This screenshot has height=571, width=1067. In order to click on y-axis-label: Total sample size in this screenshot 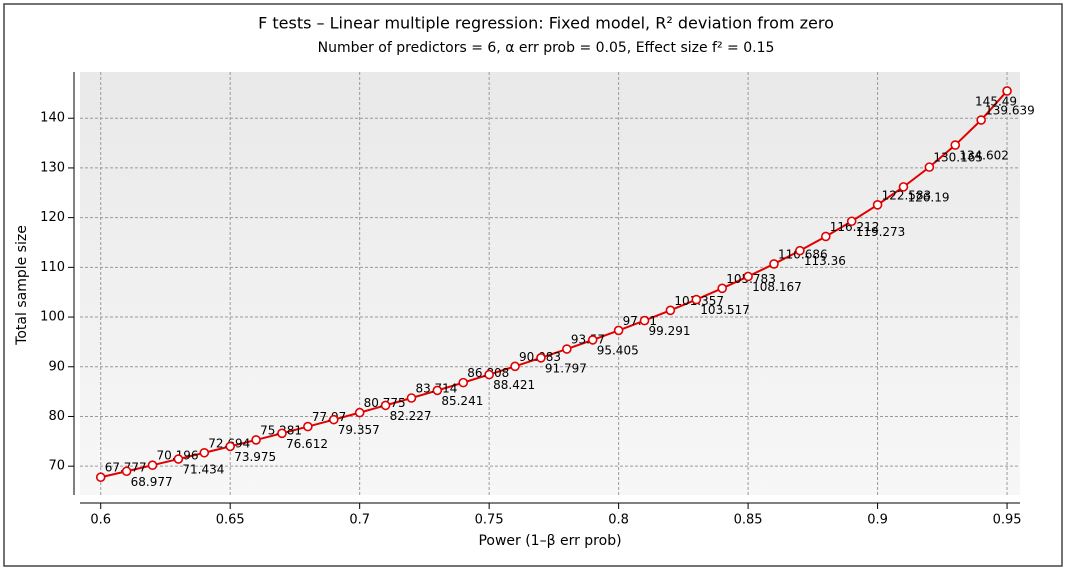, I will do `click(22, 285)`.